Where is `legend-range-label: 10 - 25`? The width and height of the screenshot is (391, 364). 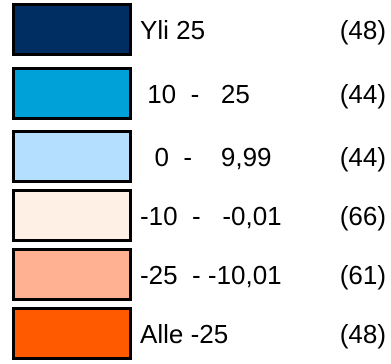 legend-range-label: 10 - 25 is located at coordinates (195, 94).